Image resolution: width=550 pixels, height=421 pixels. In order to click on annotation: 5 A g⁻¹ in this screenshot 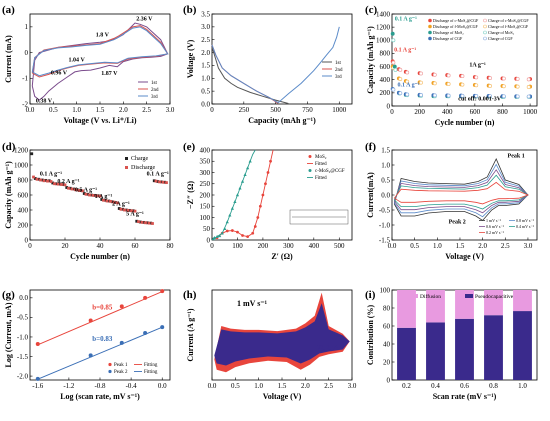, I will do `click(135, 214)`.